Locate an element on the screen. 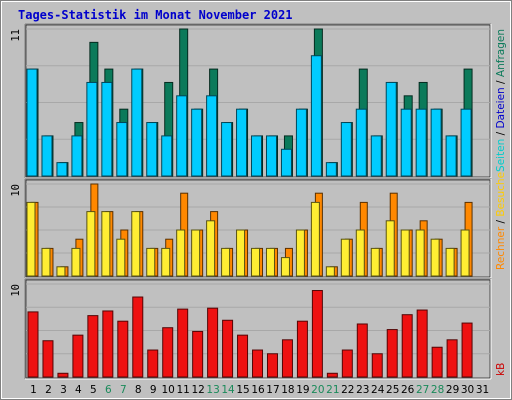 The height and width of the screenshot is (400, 512). x-label-day-2: 2 is located at coordinates (48, 390).